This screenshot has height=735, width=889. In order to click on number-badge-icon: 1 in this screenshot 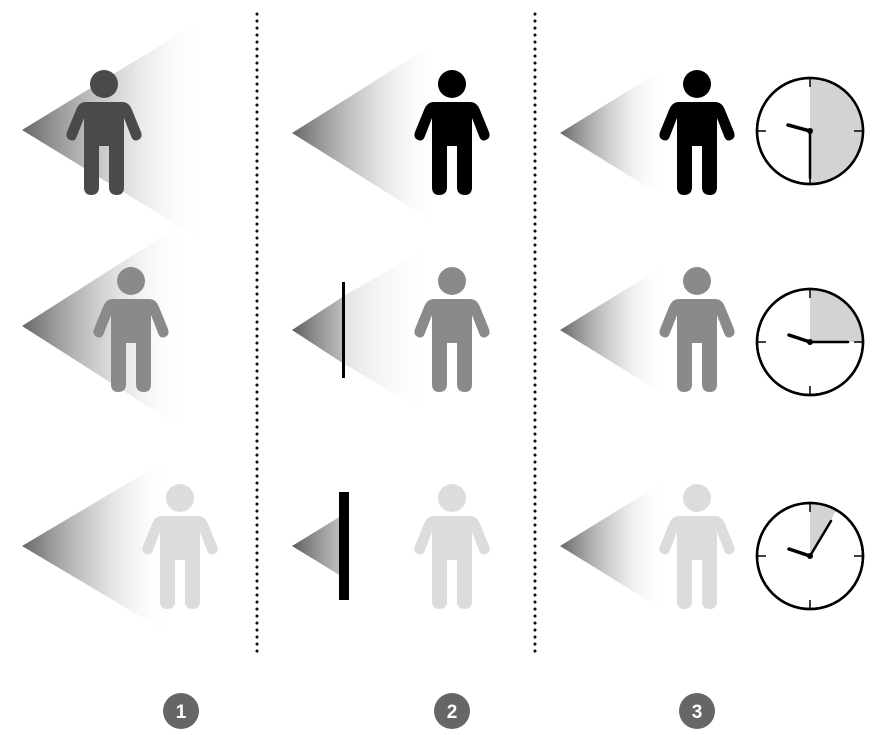, I will do `click(181, 711)`.